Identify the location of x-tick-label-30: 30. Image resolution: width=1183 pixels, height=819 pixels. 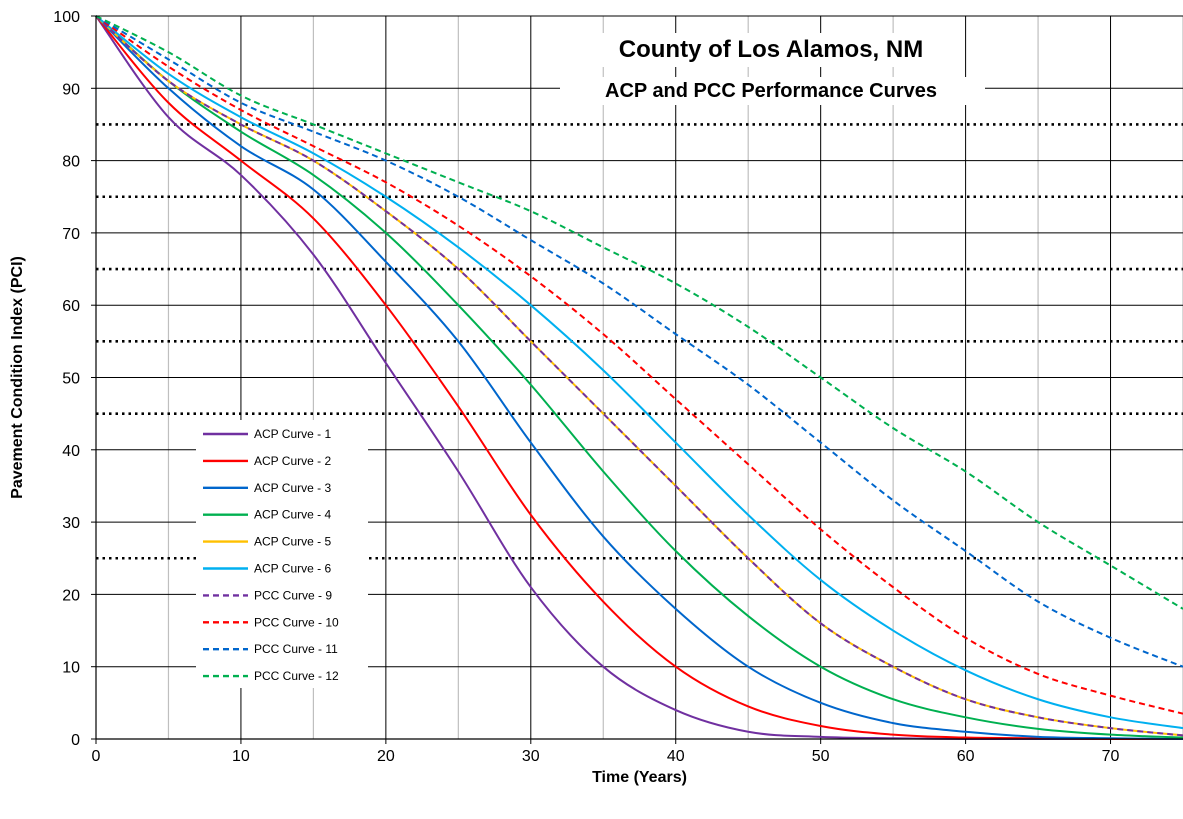
(531, 756).